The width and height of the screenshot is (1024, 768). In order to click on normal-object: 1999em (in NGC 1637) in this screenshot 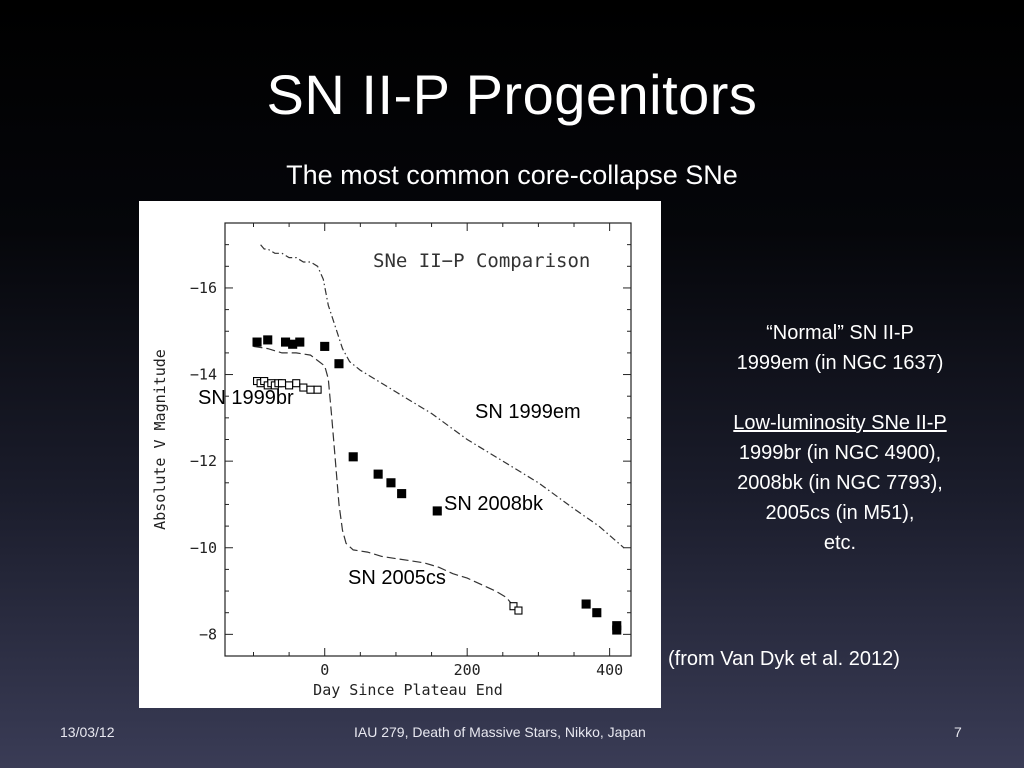, I will do `click(840, 363)`.